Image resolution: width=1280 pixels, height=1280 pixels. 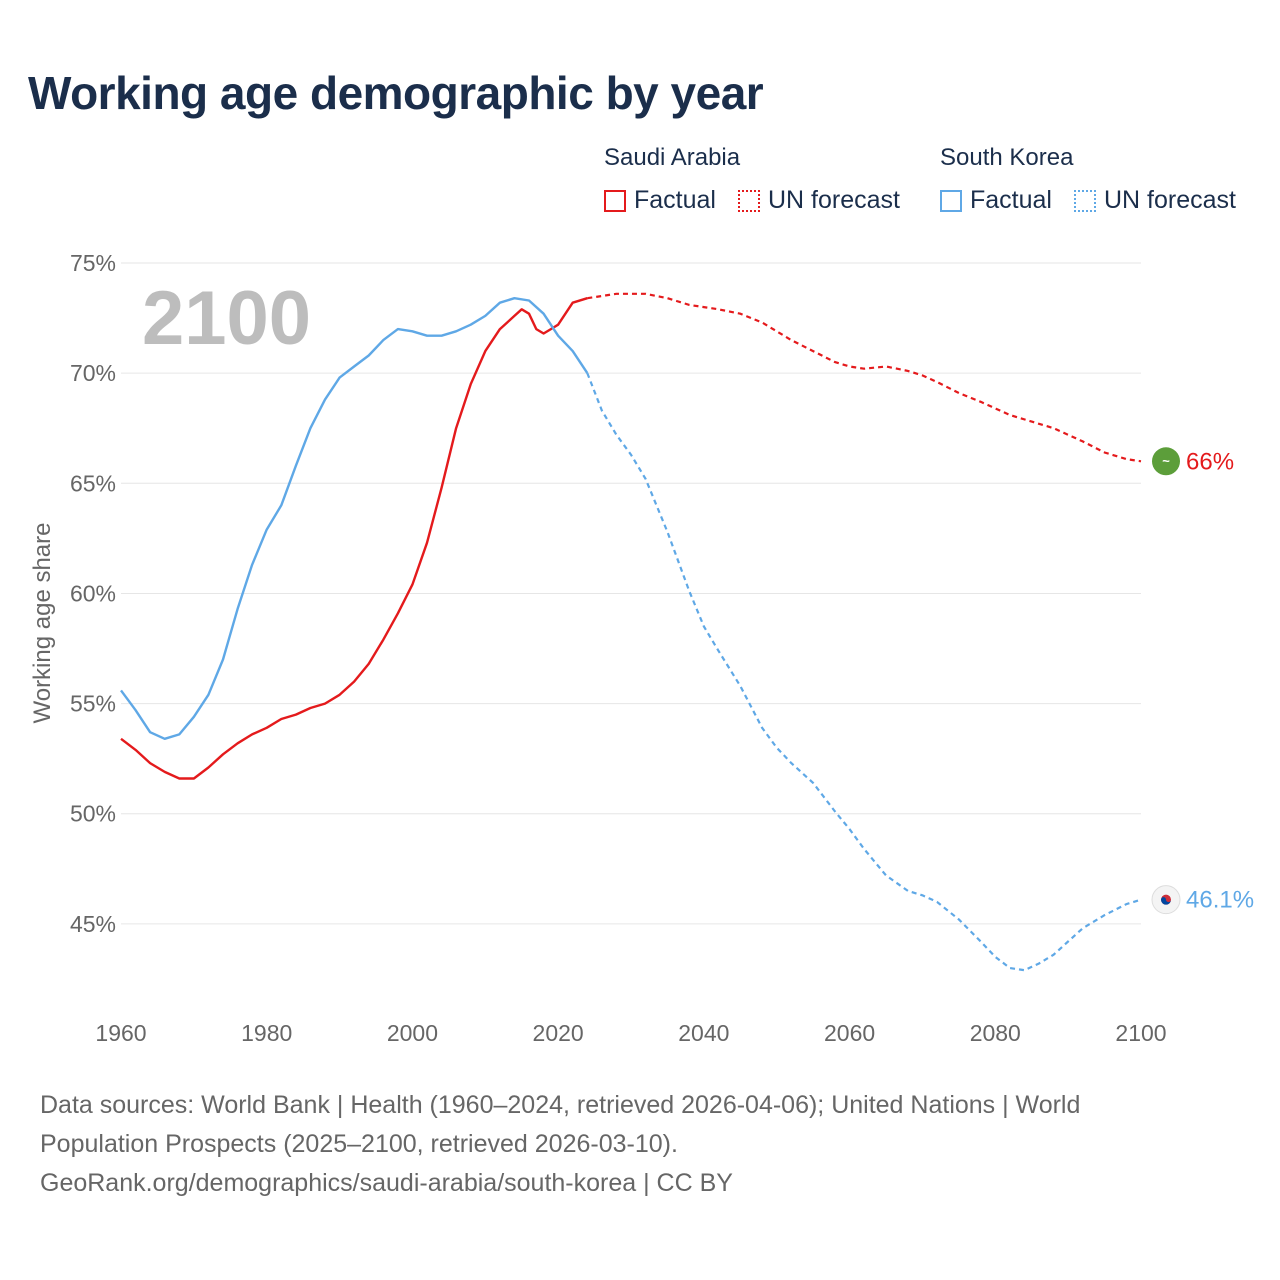 What do you see at coordinates (849, 1033) in the screenshot?
I see `x-tick-label: 2060` at bounding box center [849, 1033].